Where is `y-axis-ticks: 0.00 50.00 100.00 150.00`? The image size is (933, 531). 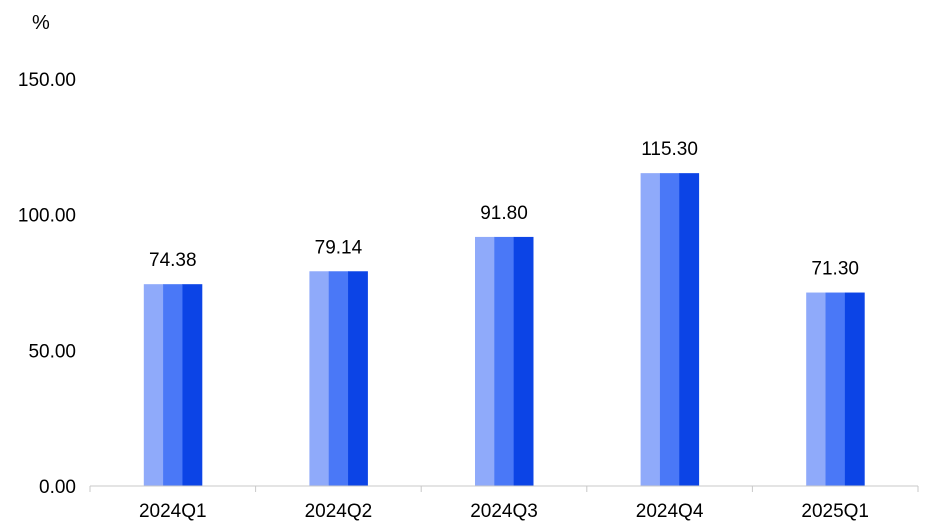
y-axis-ticks: 0.00 50.00 100.00 150.00 is located at coordinates (47, 284).